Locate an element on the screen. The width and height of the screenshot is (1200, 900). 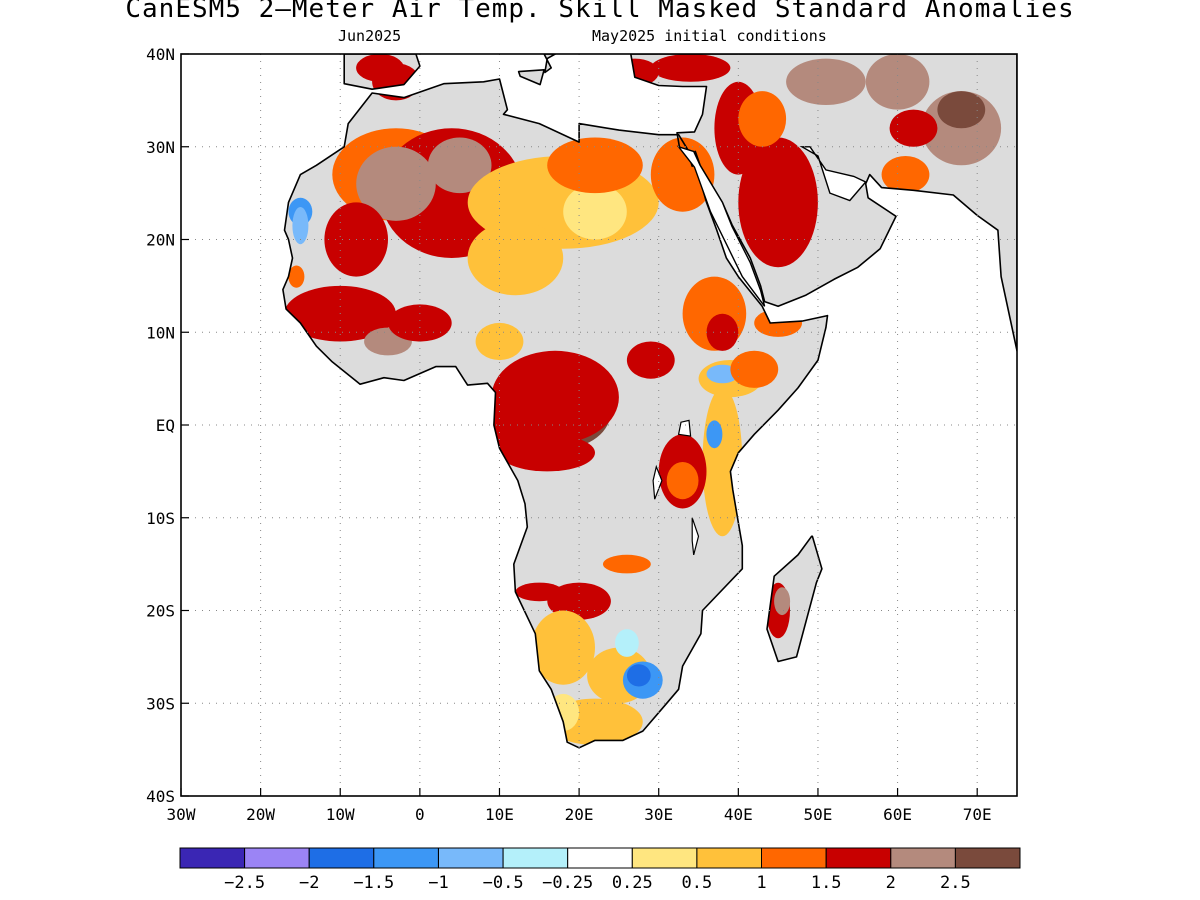
colorbar: −2.5 −2 −1.5 −1 −0.5 −0.25 0.25 0.5 1 1.5 2 2.5 is located at coordinates (600, 870).